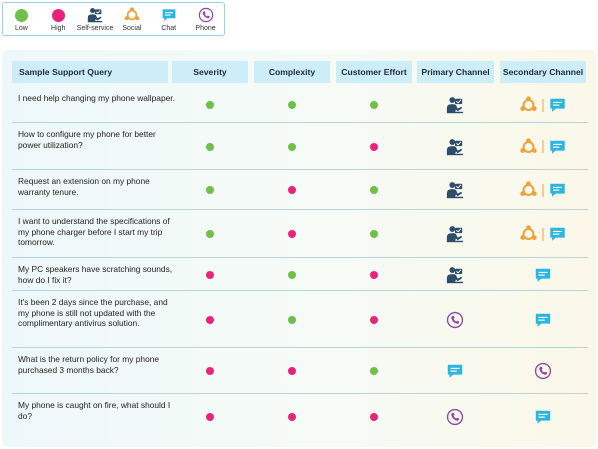  I want to click on legend-label: Social, so click(132, 28).